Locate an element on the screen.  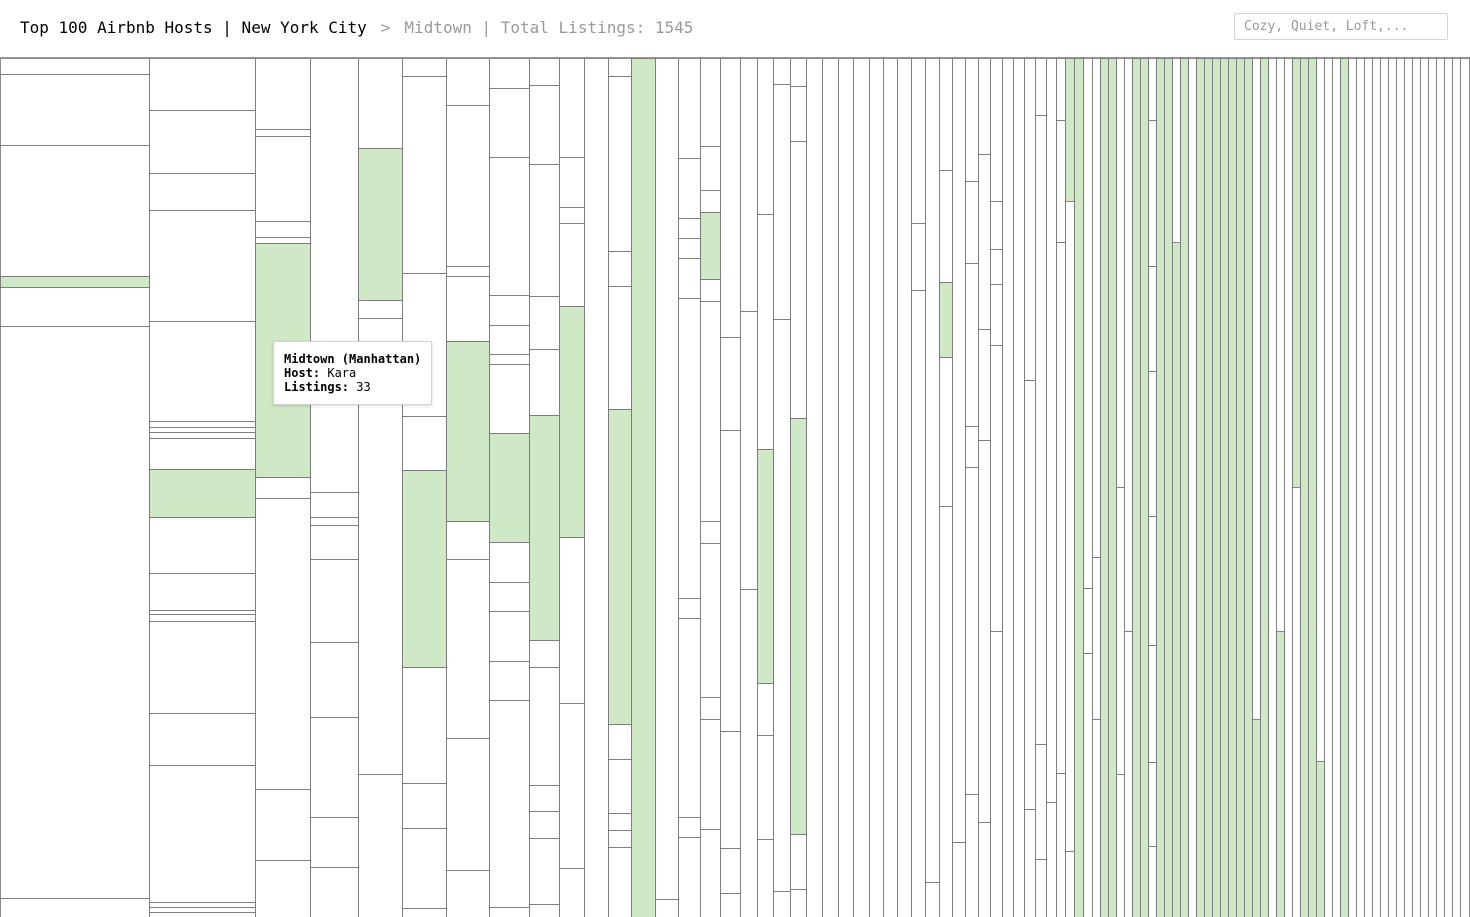
page-title: Top 100 Airbnb Hosts | New York City is located at coordinates (193, 27).